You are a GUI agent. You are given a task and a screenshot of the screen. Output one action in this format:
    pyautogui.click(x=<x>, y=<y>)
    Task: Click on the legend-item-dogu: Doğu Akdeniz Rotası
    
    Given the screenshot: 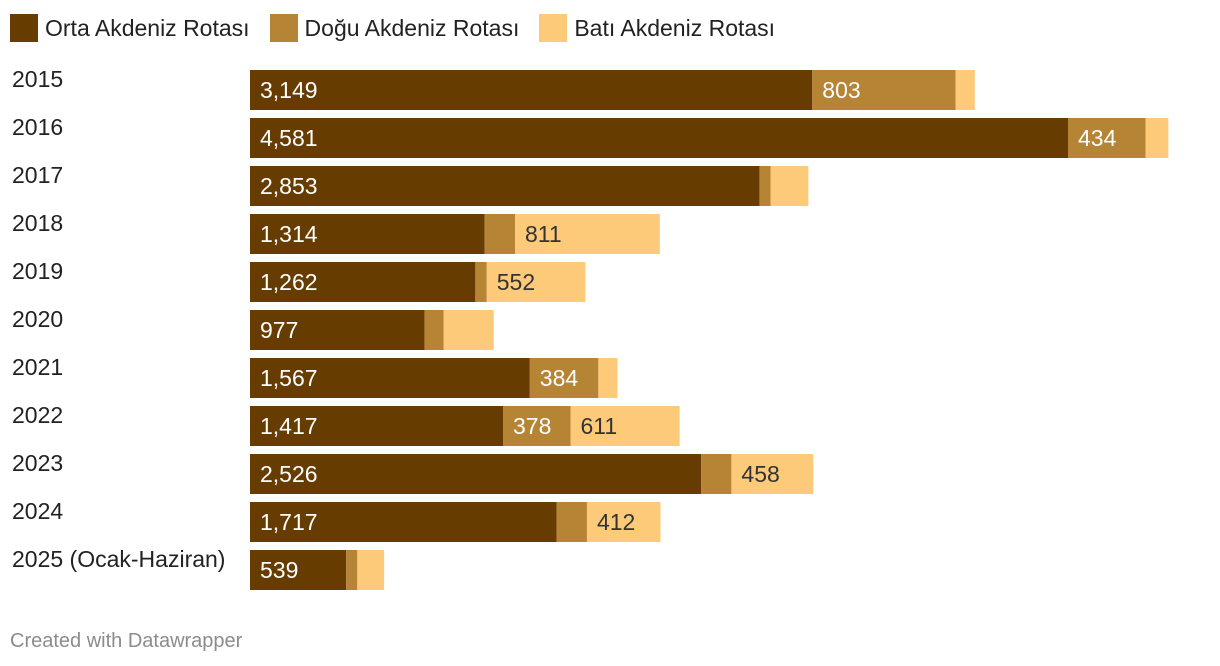 What is the action you would take?
    pyautogui.click(x=394, y=28)
    